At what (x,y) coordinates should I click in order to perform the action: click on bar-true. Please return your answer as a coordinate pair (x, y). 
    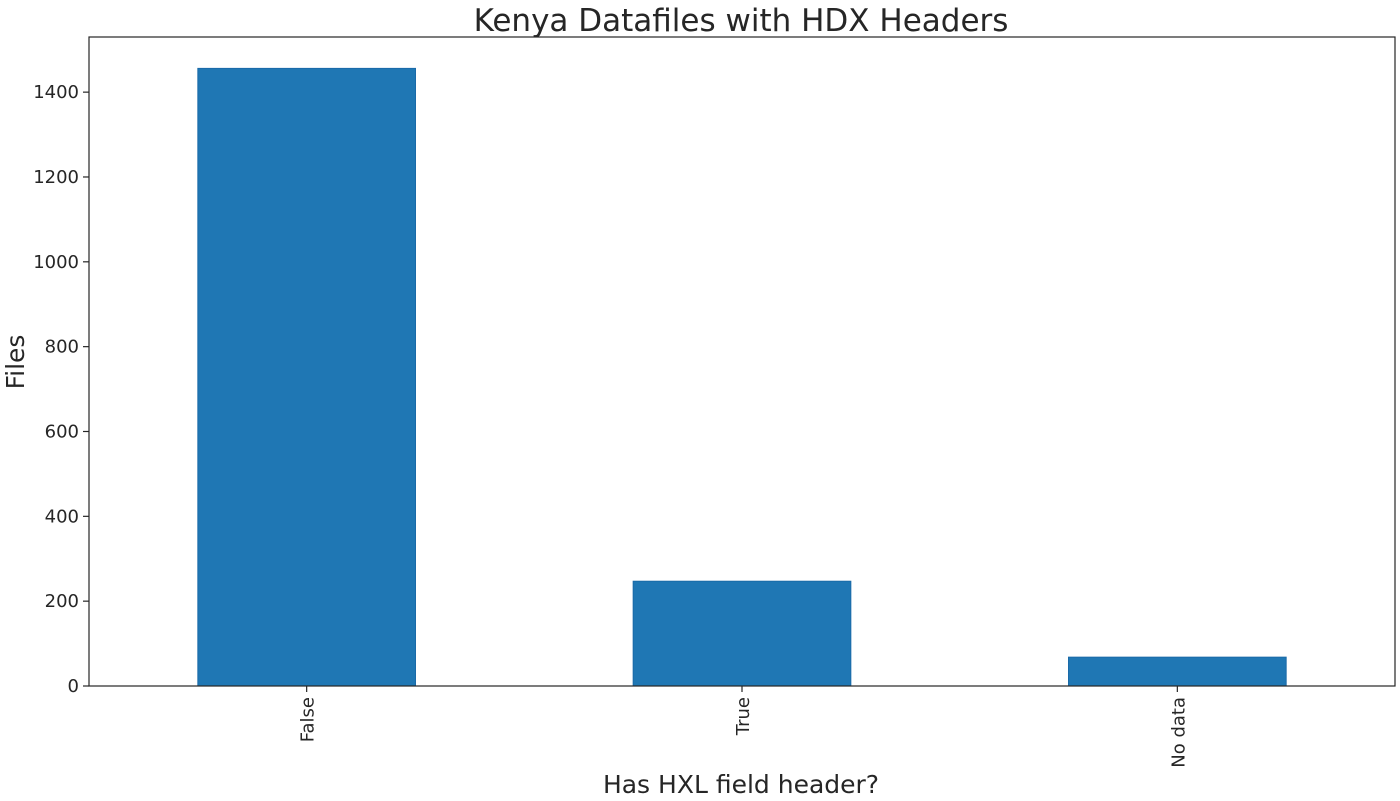
    Looking at the image, I should click on (742, 633).